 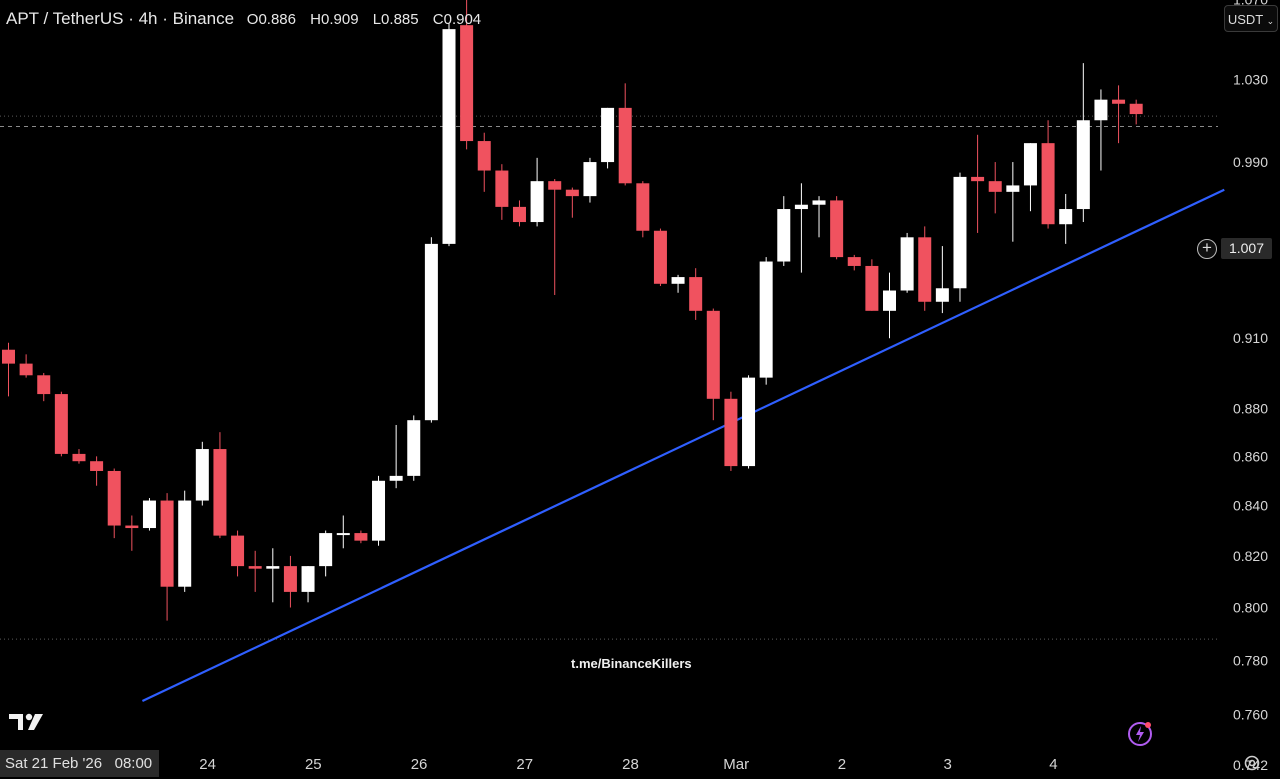 I want to click on ohlc-readout: O0.886 H0.909 L0.885 C0.904, so click(x=369, y=19).